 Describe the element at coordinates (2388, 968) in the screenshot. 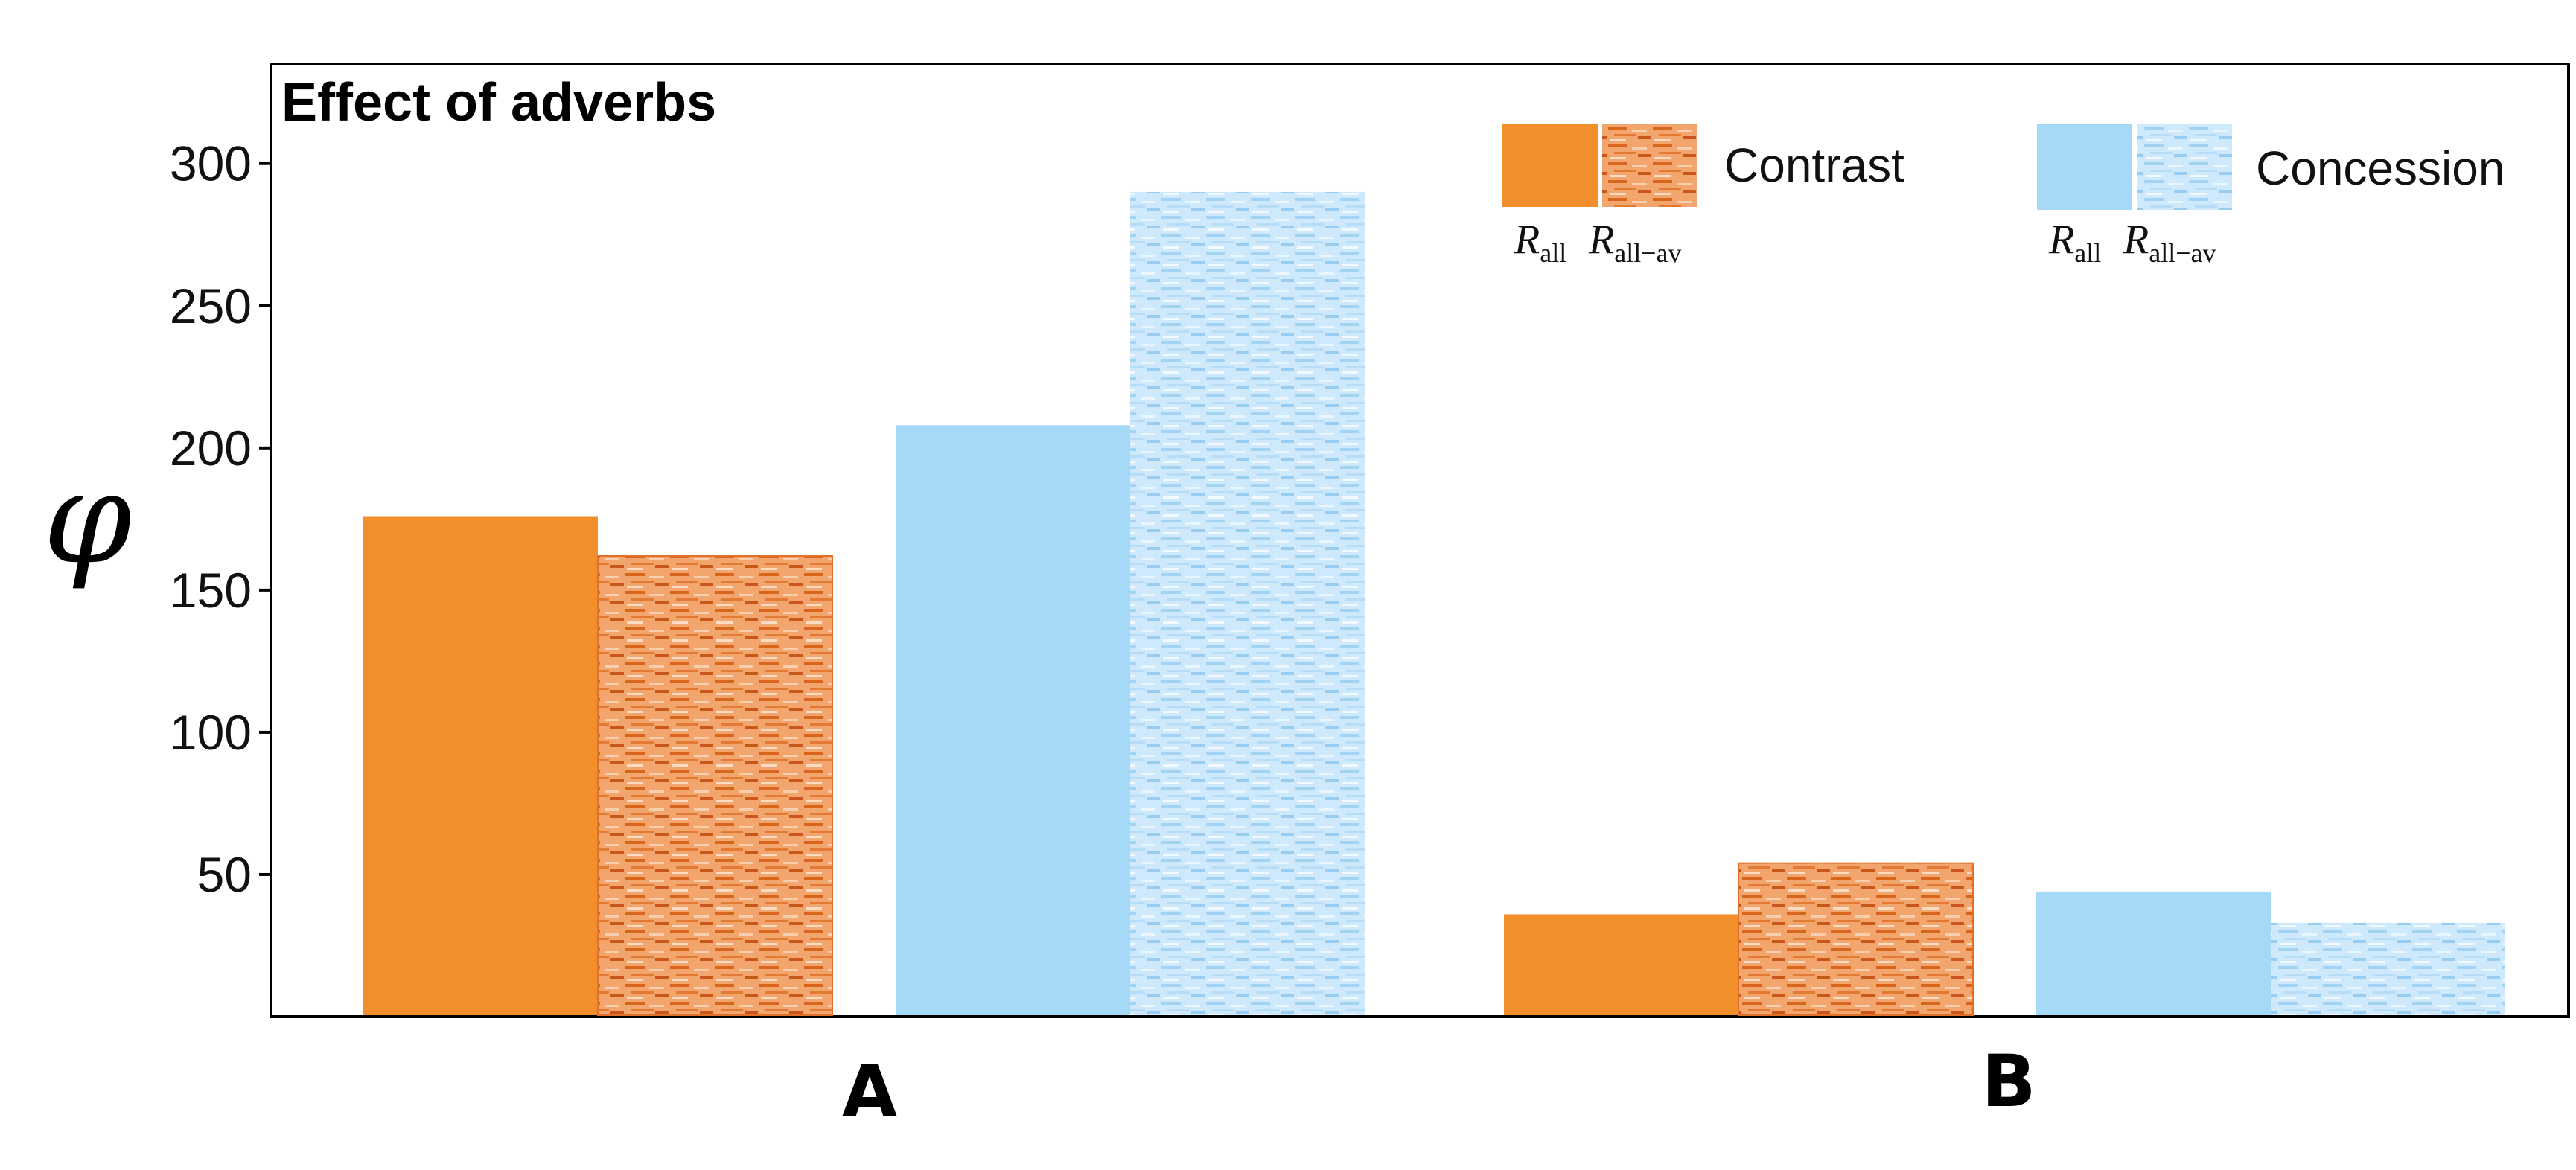

I see `bar-concession-r-all-av-b` at that location.